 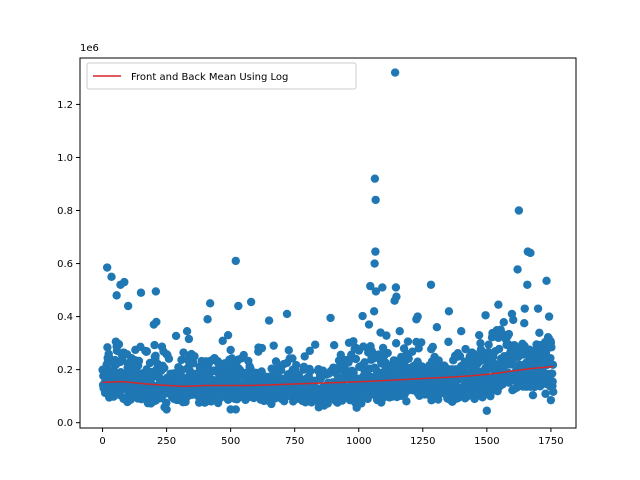 What do you see at coordinates (89, 48) in the screenshot?
I see `y-offset-text: 1e6` at bounding box center [89, 48].